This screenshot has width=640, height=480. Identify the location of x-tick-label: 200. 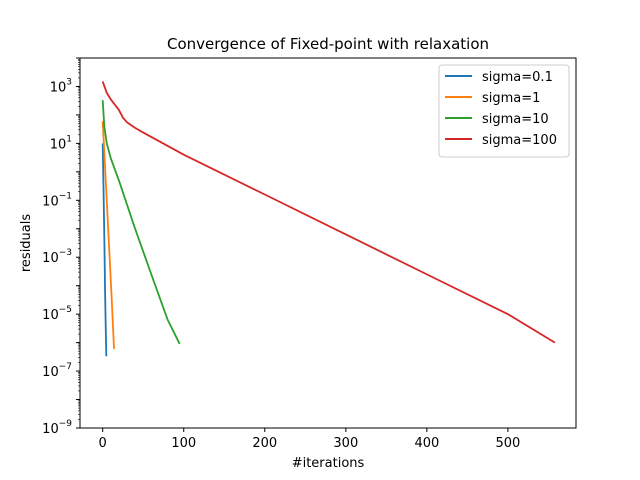
(264, 443).